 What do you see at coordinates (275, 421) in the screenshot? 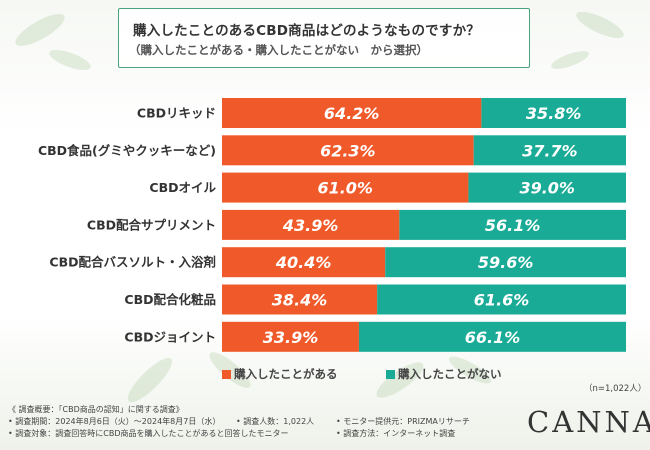
I see `notes-respondents: • 調査人数：1,022人` at bounding box center [275, 421].